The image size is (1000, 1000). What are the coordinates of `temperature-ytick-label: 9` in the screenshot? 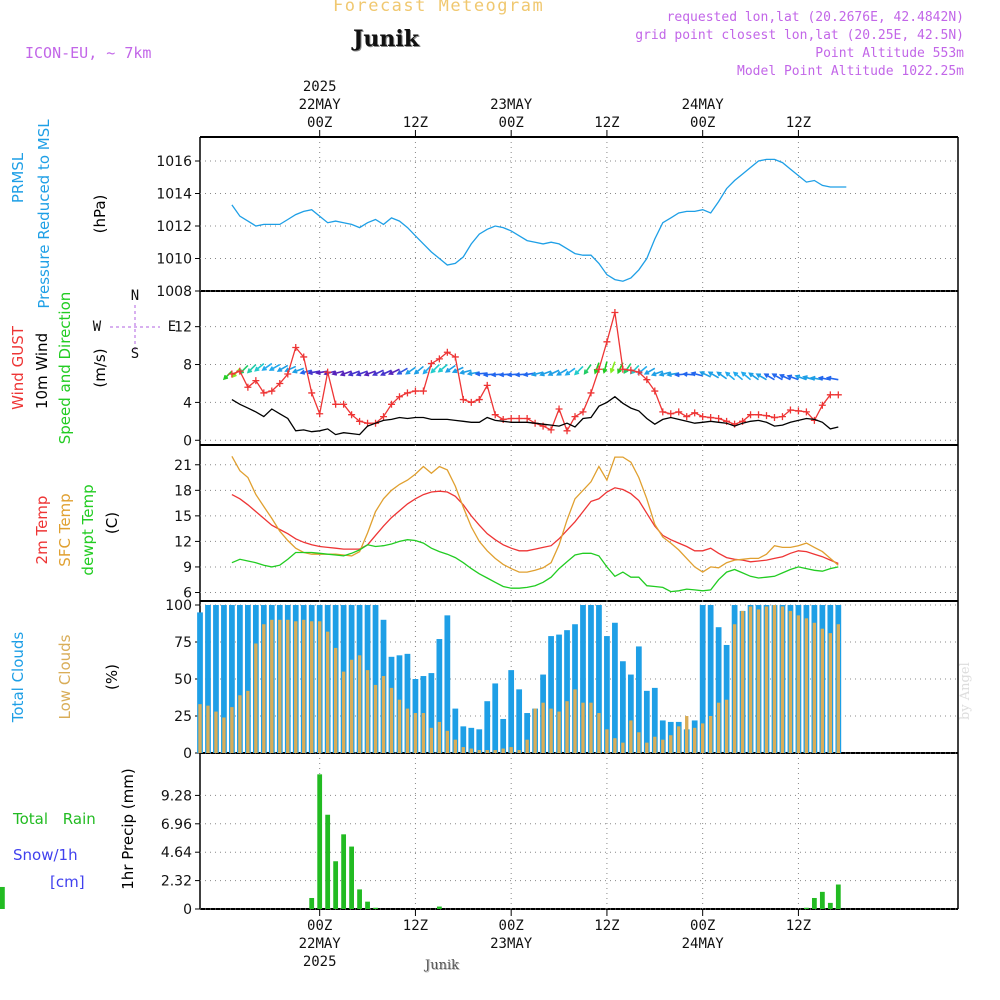 It's located at (187, 568).